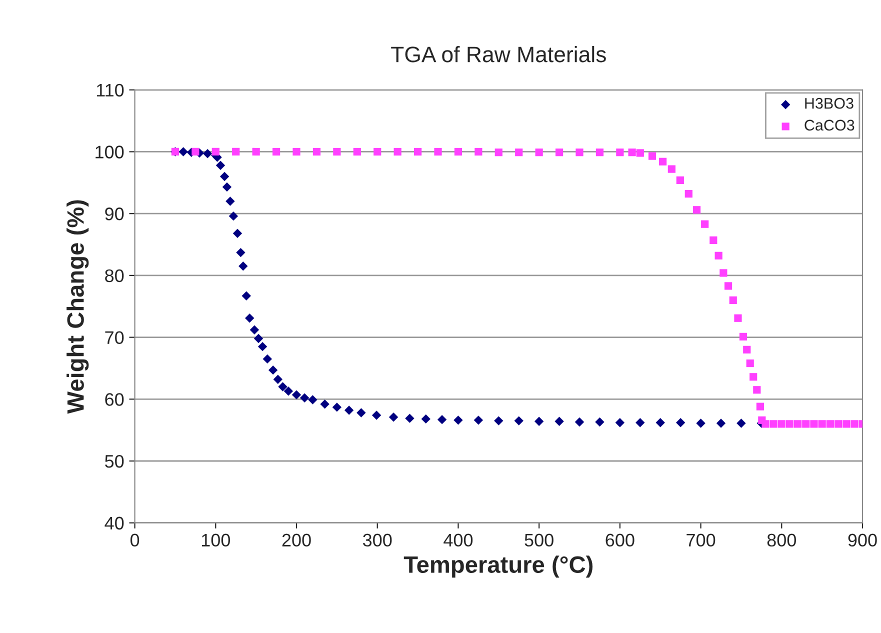 Image resolution: width=881 pixels, height=633 pixels. What do you see at coordinates (458, 540) in the screenshot?
I see `x-tick-label: 400` at bounding box center [458, 540].